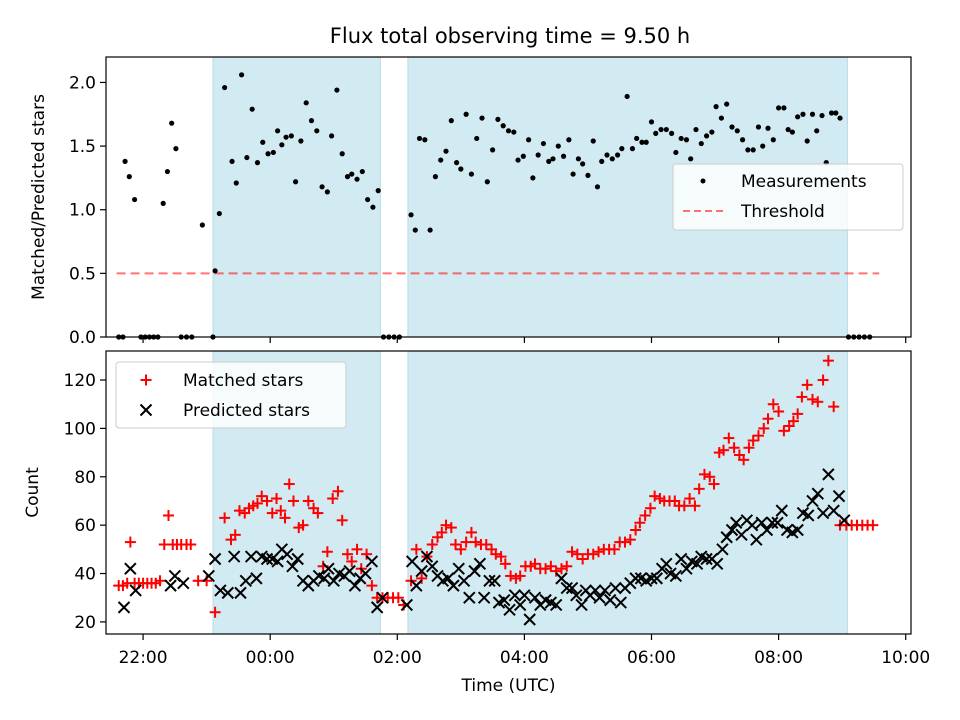 The width and height of the screenshot is (960, 720). What do you see at coordinates (270, 658) in the screenshot?
I see `x-tick-label: 00:00` at bounding box center [270, 658].